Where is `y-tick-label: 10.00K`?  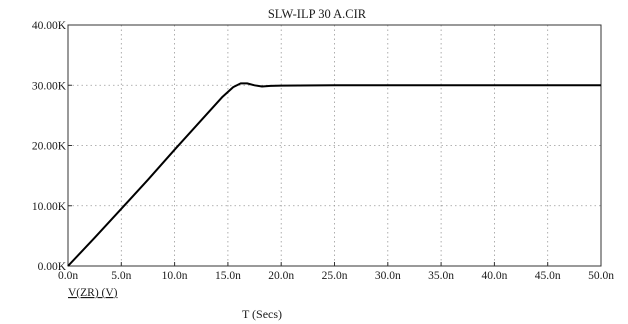
y-tick-label: 10.00K is located at coordinates (49, 207).